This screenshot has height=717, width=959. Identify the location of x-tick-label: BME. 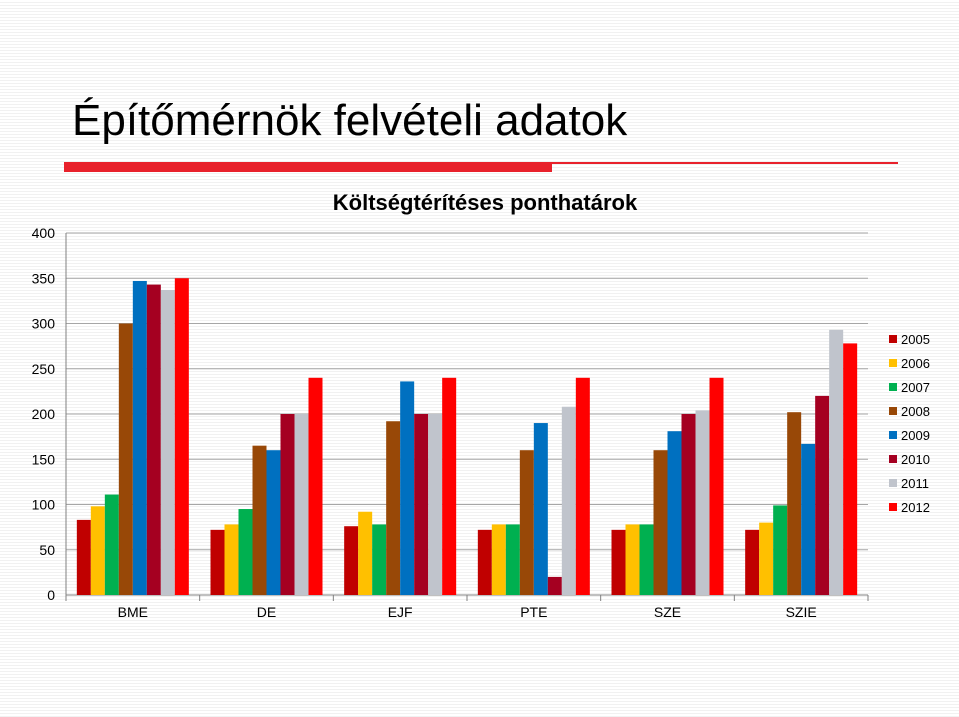
(133, 612).